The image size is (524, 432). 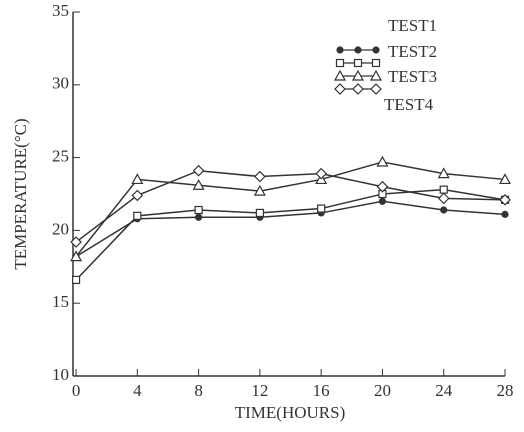 I want to click on x-axis-label: TIME(HOURS), so click(x=290, y=412).